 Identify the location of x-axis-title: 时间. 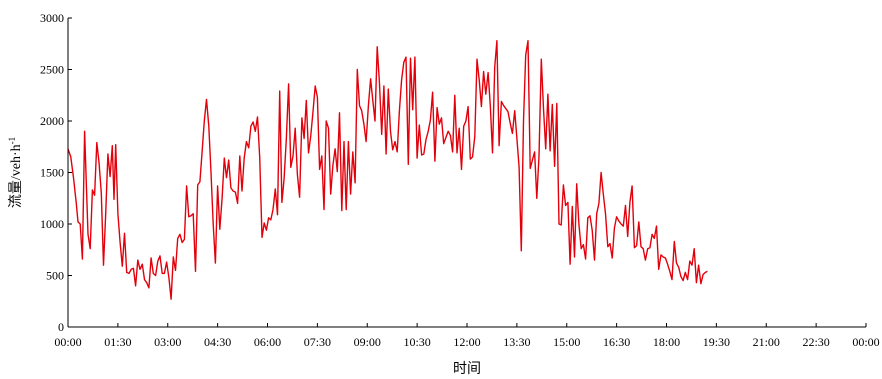
(467, 369).